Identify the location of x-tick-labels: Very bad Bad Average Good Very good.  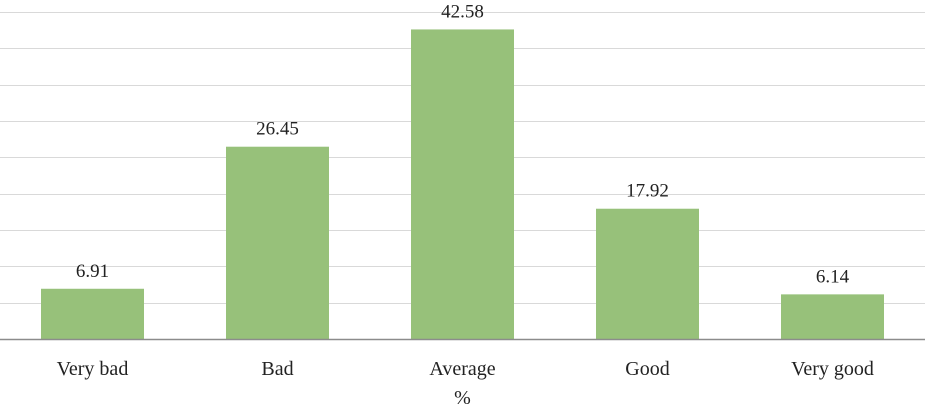
(465, 369).